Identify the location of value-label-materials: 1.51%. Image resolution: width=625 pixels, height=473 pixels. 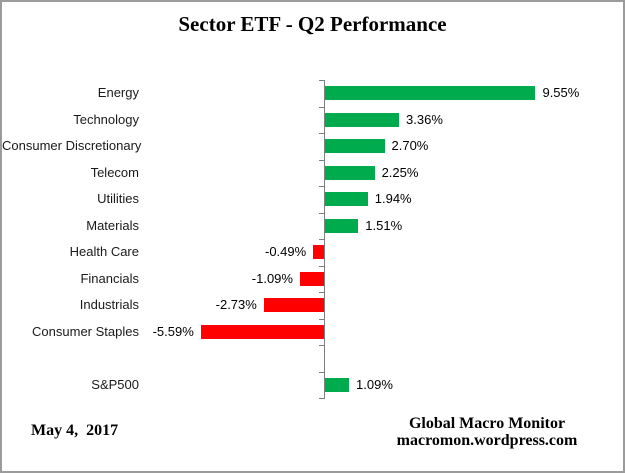
(384, 225).